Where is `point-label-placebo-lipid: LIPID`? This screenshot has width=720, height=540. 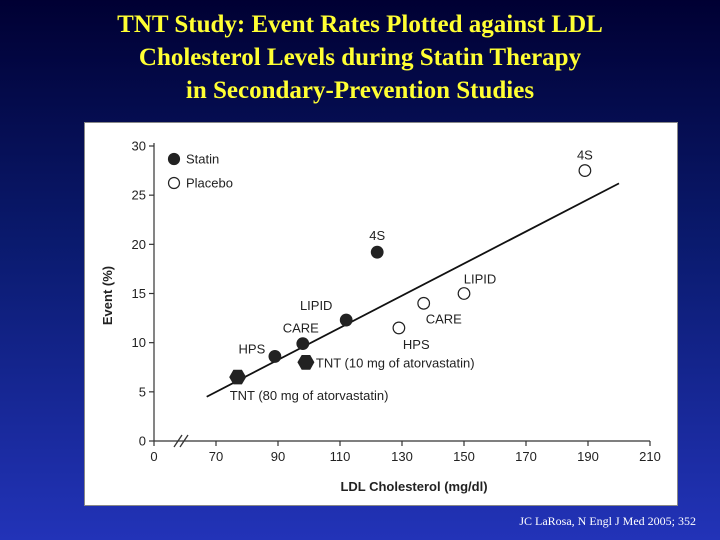
point-label-placebo-lipid: LIPID is located at coordinates (480, 279).